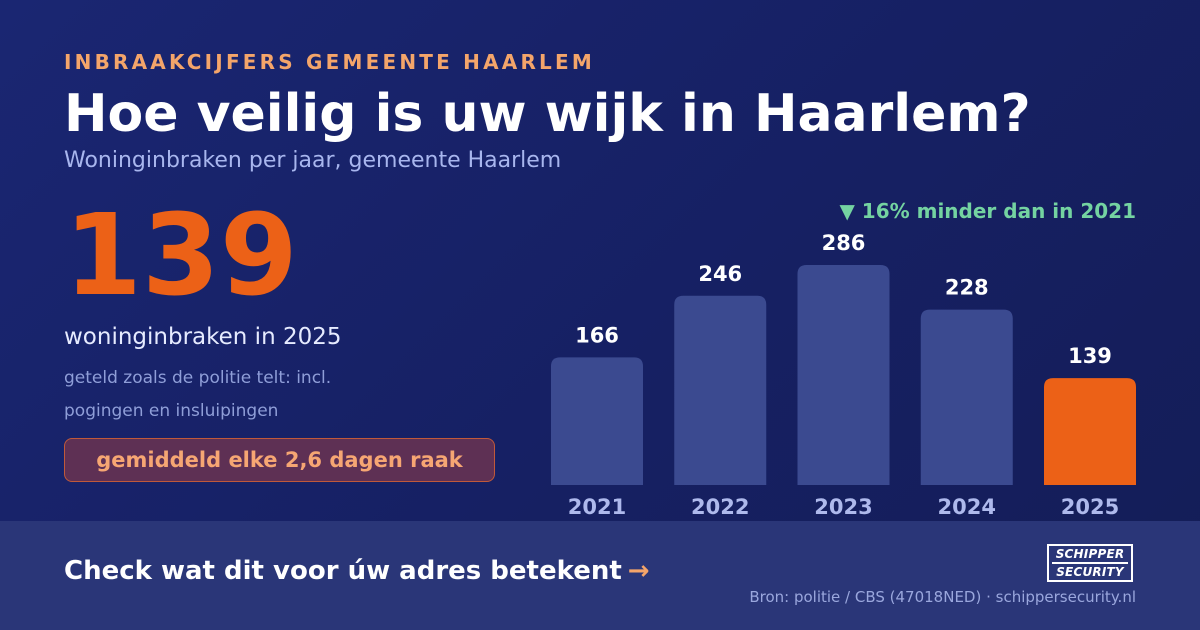 The image size is (1200, 630). What do you see at coordinates (329, 62) in the screenshot?
I see `eyebrow-label: INBRAAKCIJFERS GEMEENTE HAARLEM` at bounding box center [329, 62].